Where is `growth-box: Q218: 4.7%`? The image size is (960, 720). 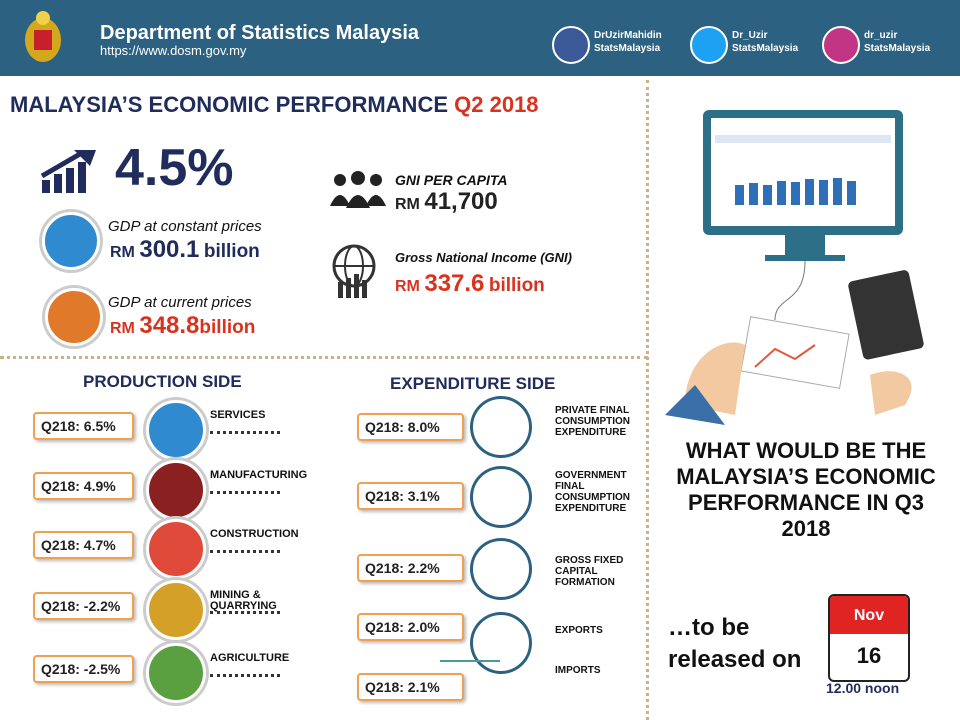
growth-box: Q218: 4.7% is located at coordinates (83, 545).